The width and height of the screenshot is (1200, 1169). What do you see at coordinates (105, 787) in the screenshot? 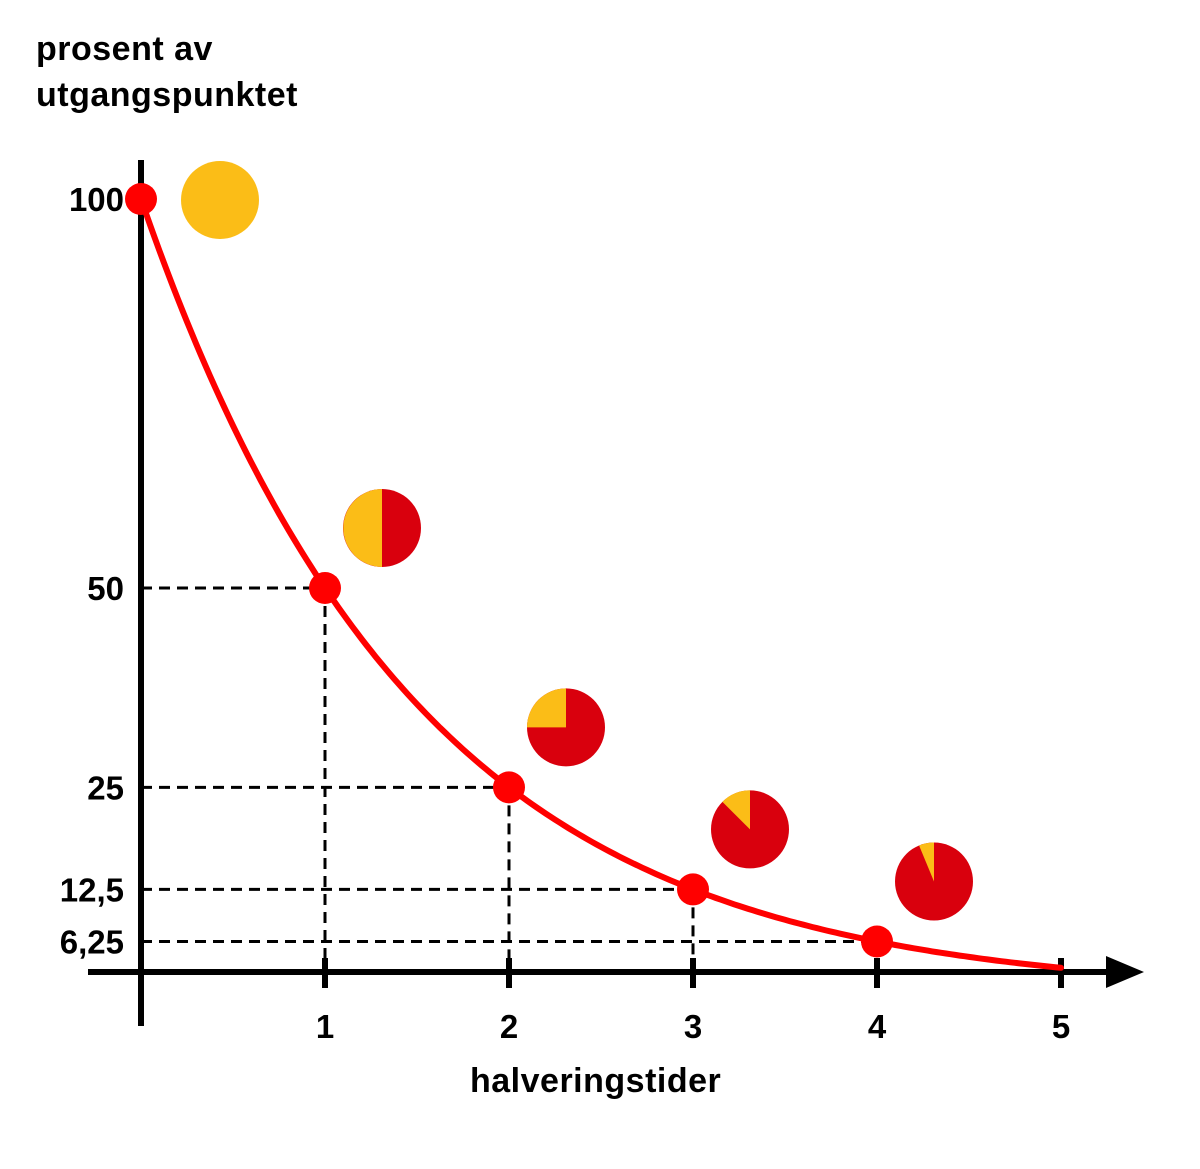
I see `y-tick-label-2: 25` at bounding box center [105, 787].